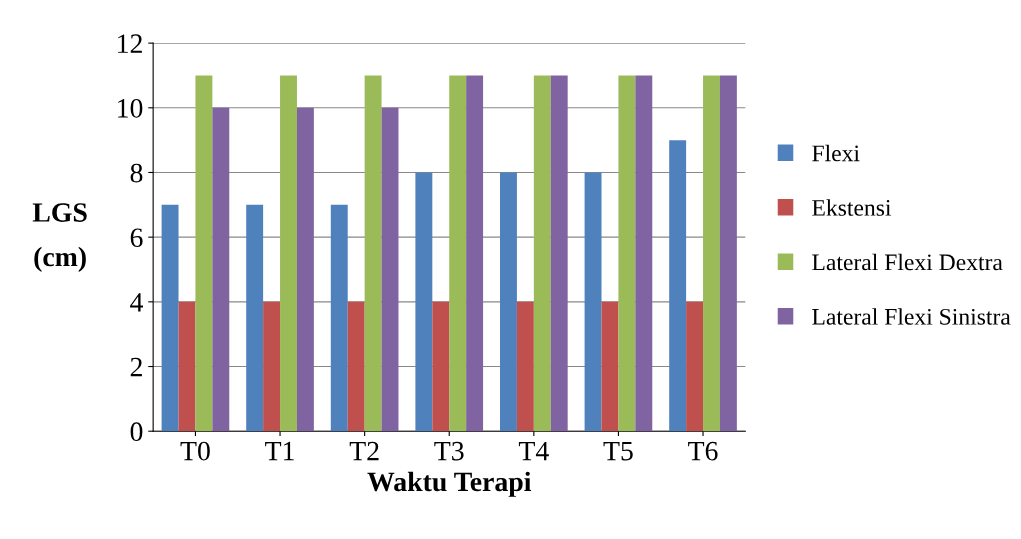  What do you see at coordinates (136, 173) in the screenshot?
I see `y-tick-label: 8` at bounding box center [136, 173].